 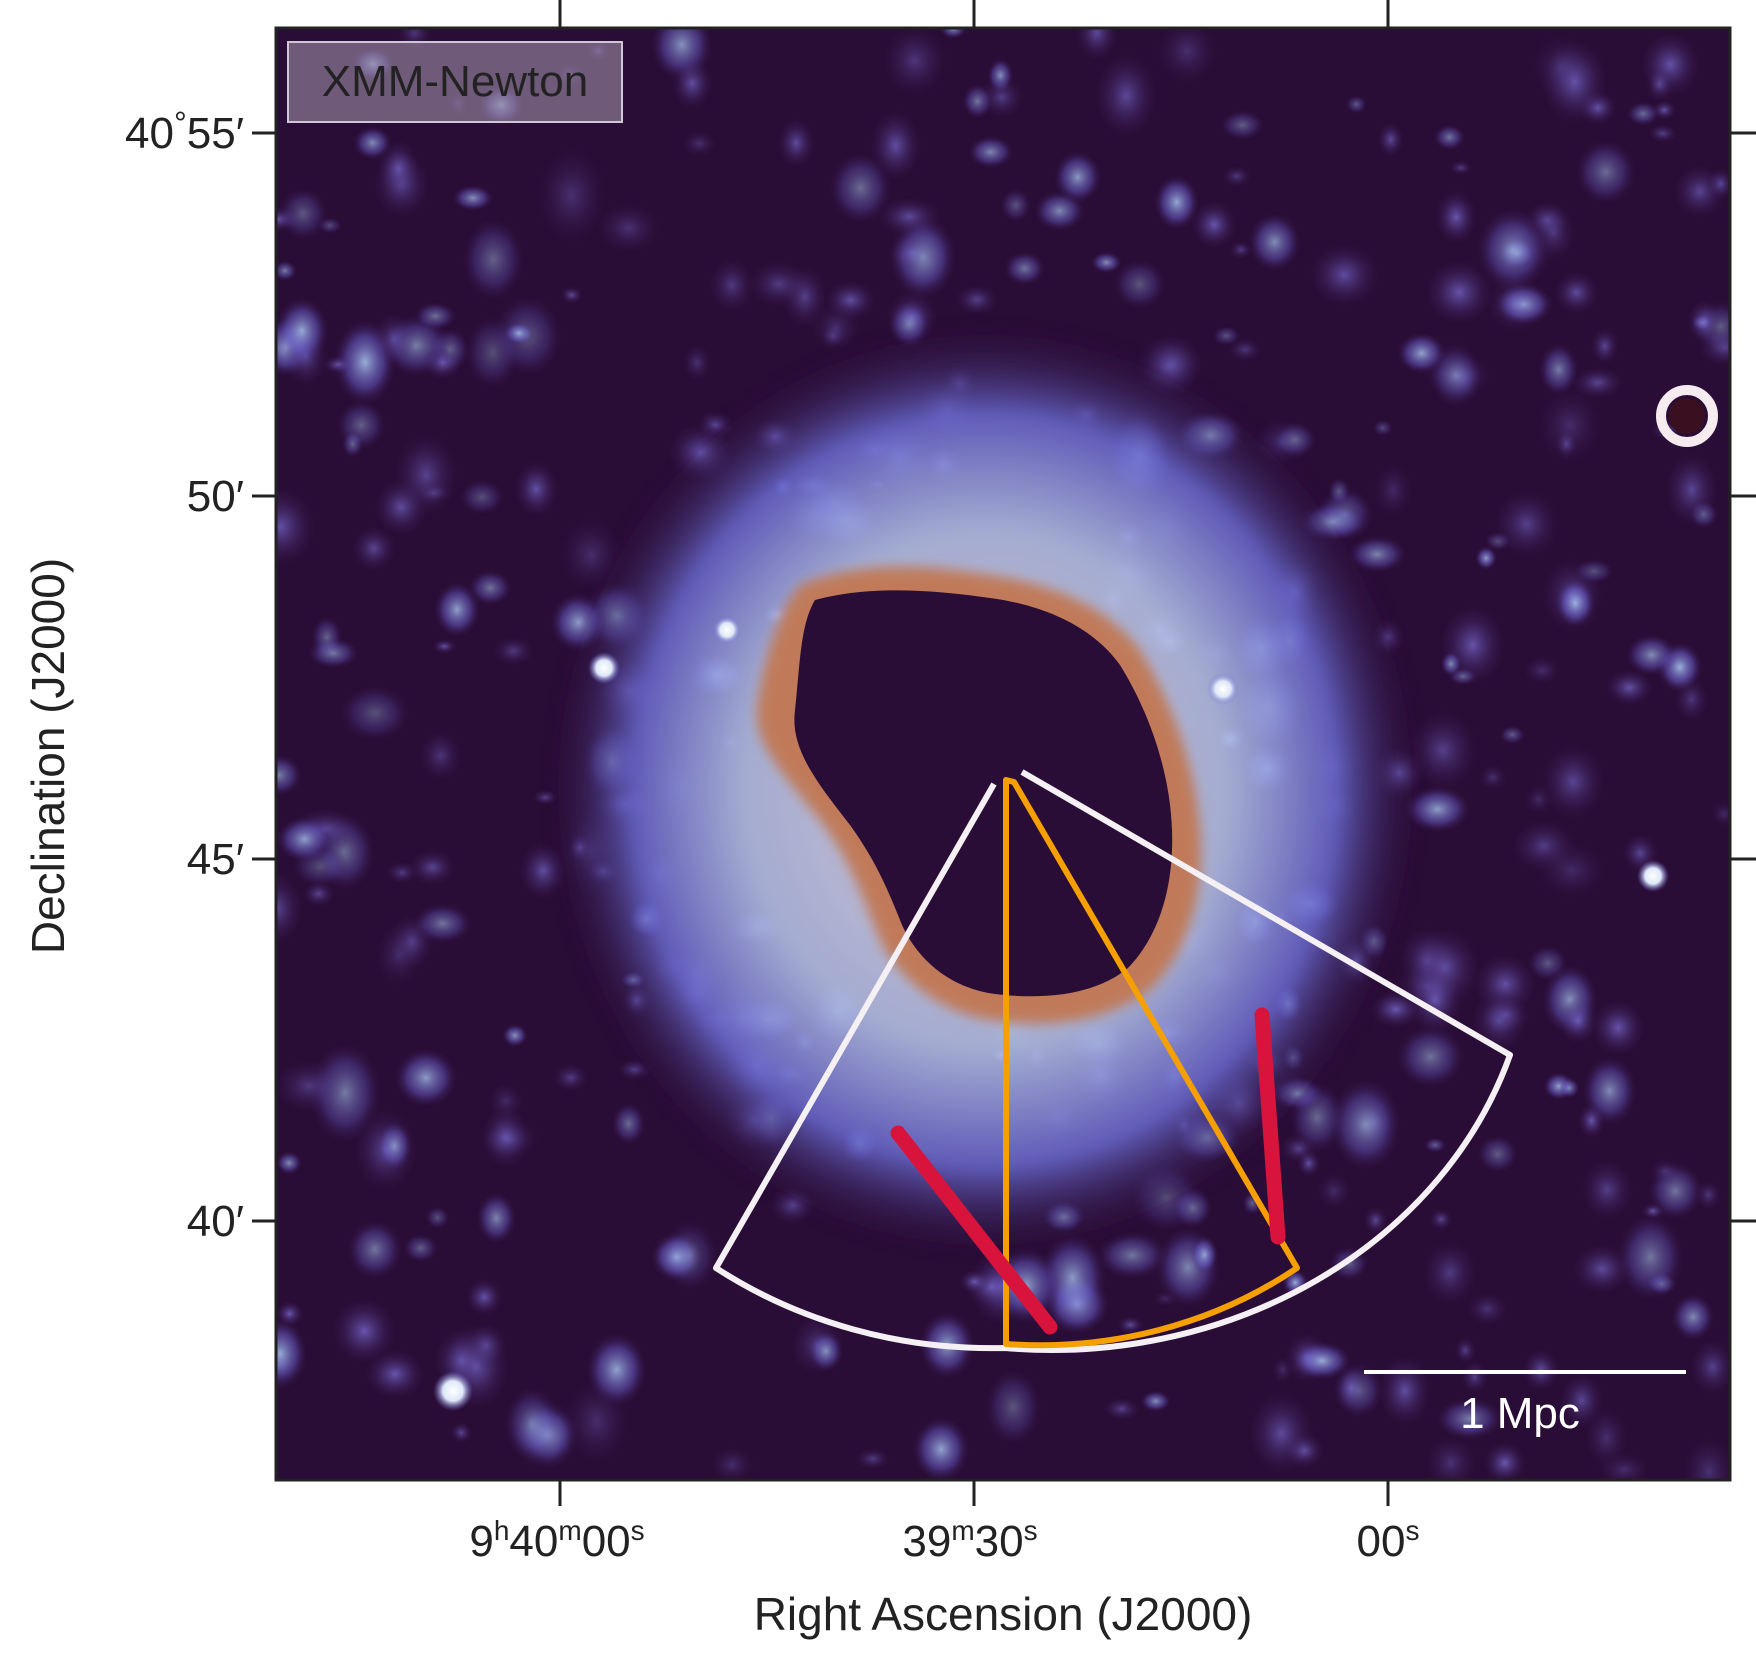 I want to click on dec-tick-label-0: 40°55′, so click(x=184, y=131).